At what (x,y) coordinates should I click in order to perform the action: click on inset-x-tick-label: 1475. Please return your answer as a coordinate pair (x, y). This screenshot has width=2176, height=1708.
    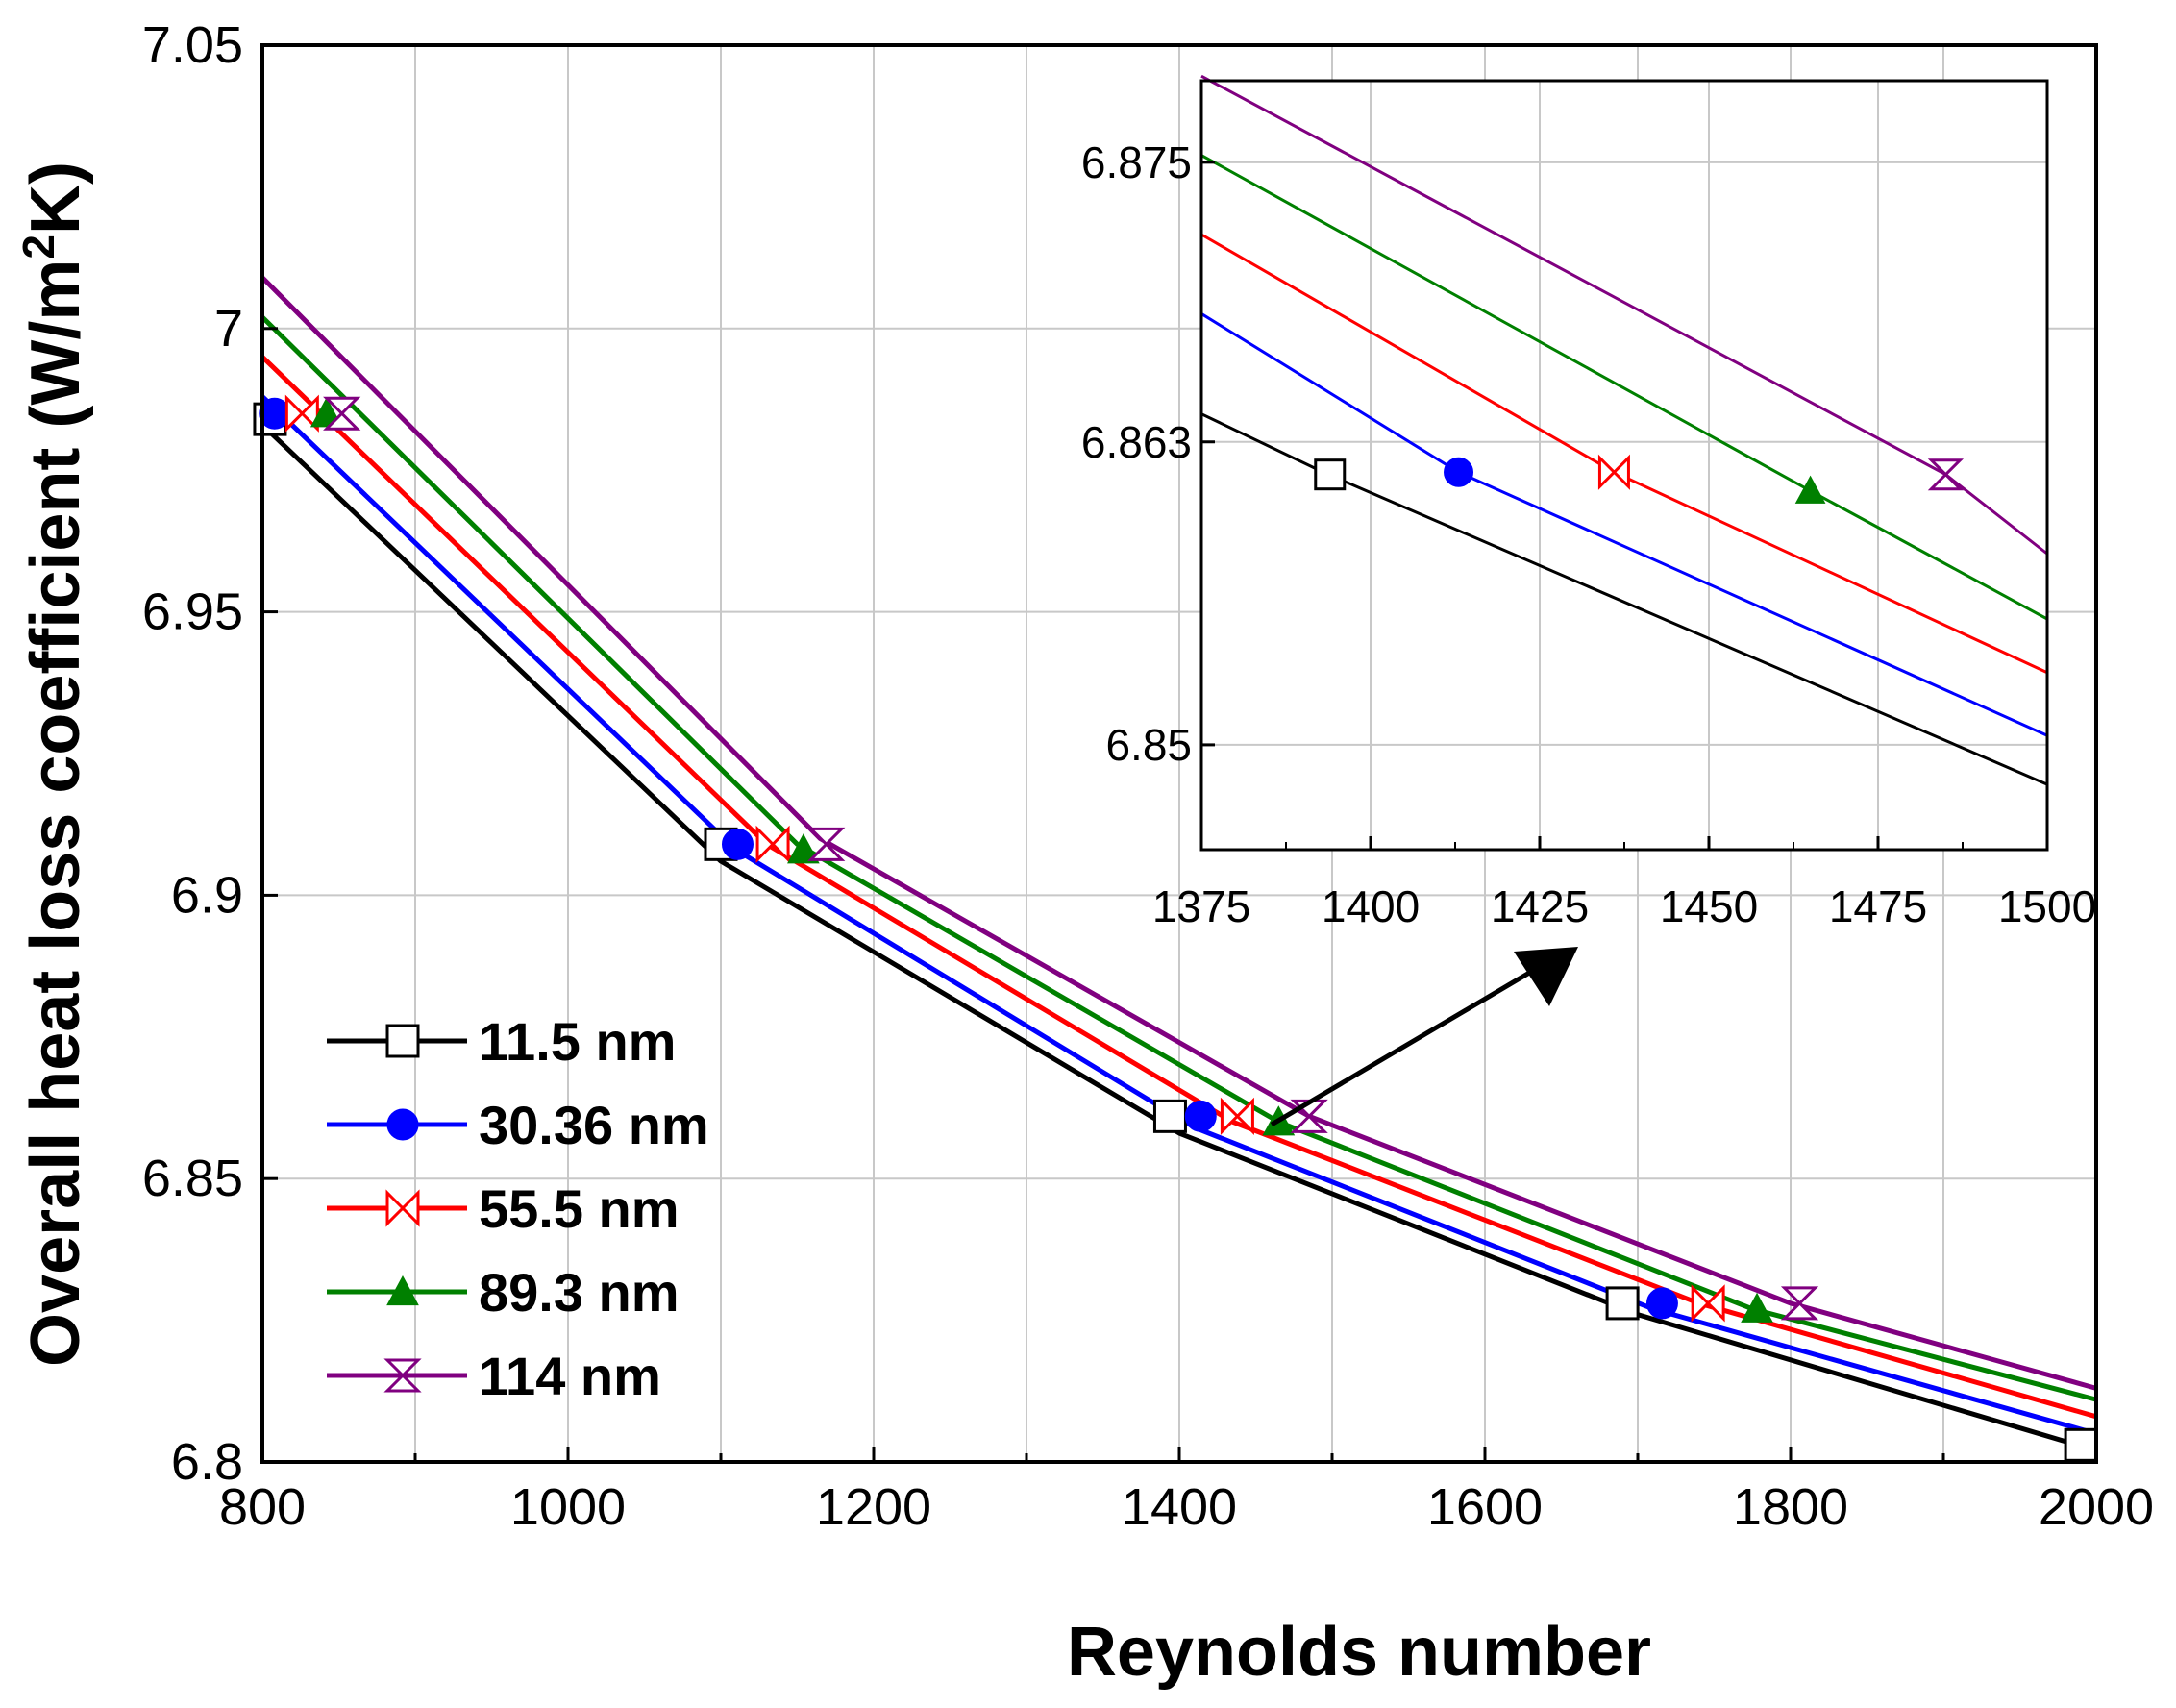
    Looking at the image, I should click on (1878, 906).